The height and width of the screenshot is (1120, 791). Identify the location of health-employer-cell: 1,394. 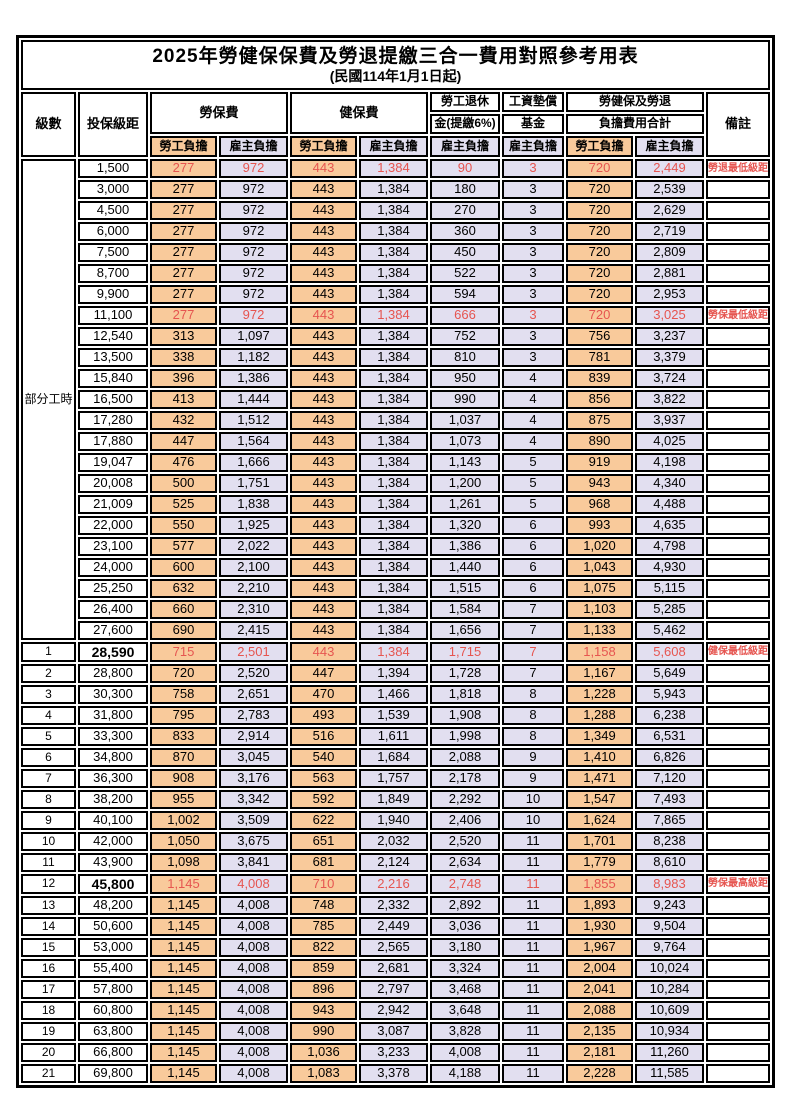
(393, 674).